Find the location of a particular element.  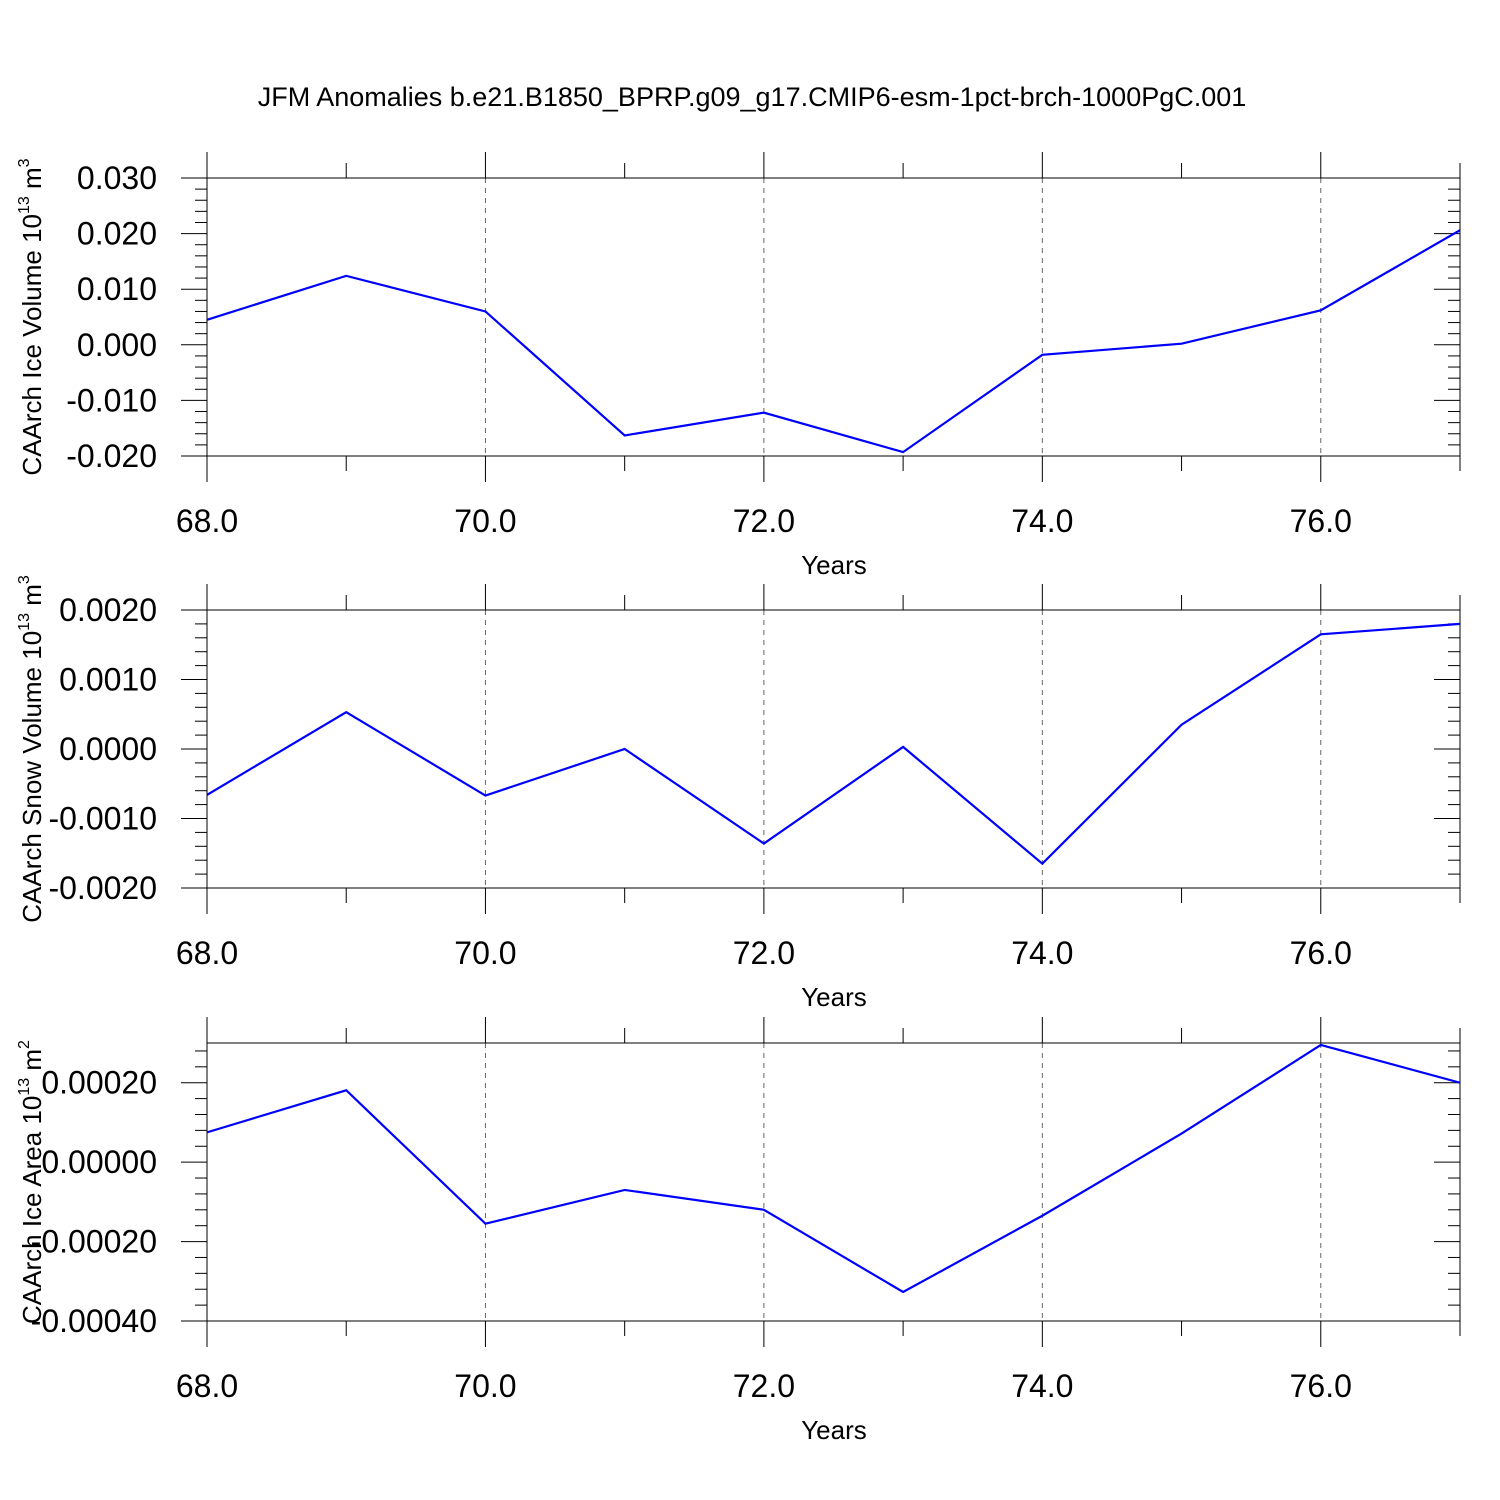

y-tick-label: 0.00000 is located at coordinates (99, 1162).